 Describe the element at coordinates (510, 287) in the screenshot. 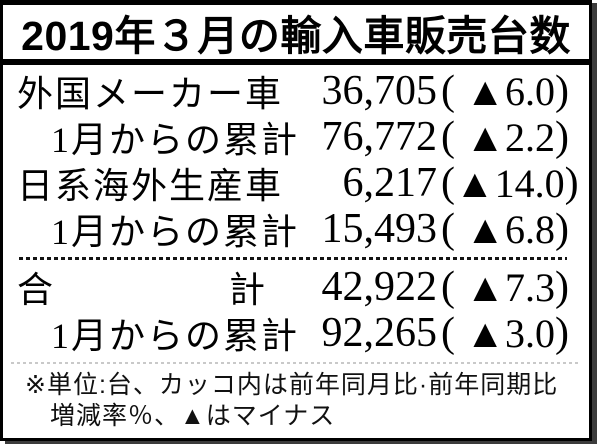

I see `row-pct: ▲7.3` at that location.